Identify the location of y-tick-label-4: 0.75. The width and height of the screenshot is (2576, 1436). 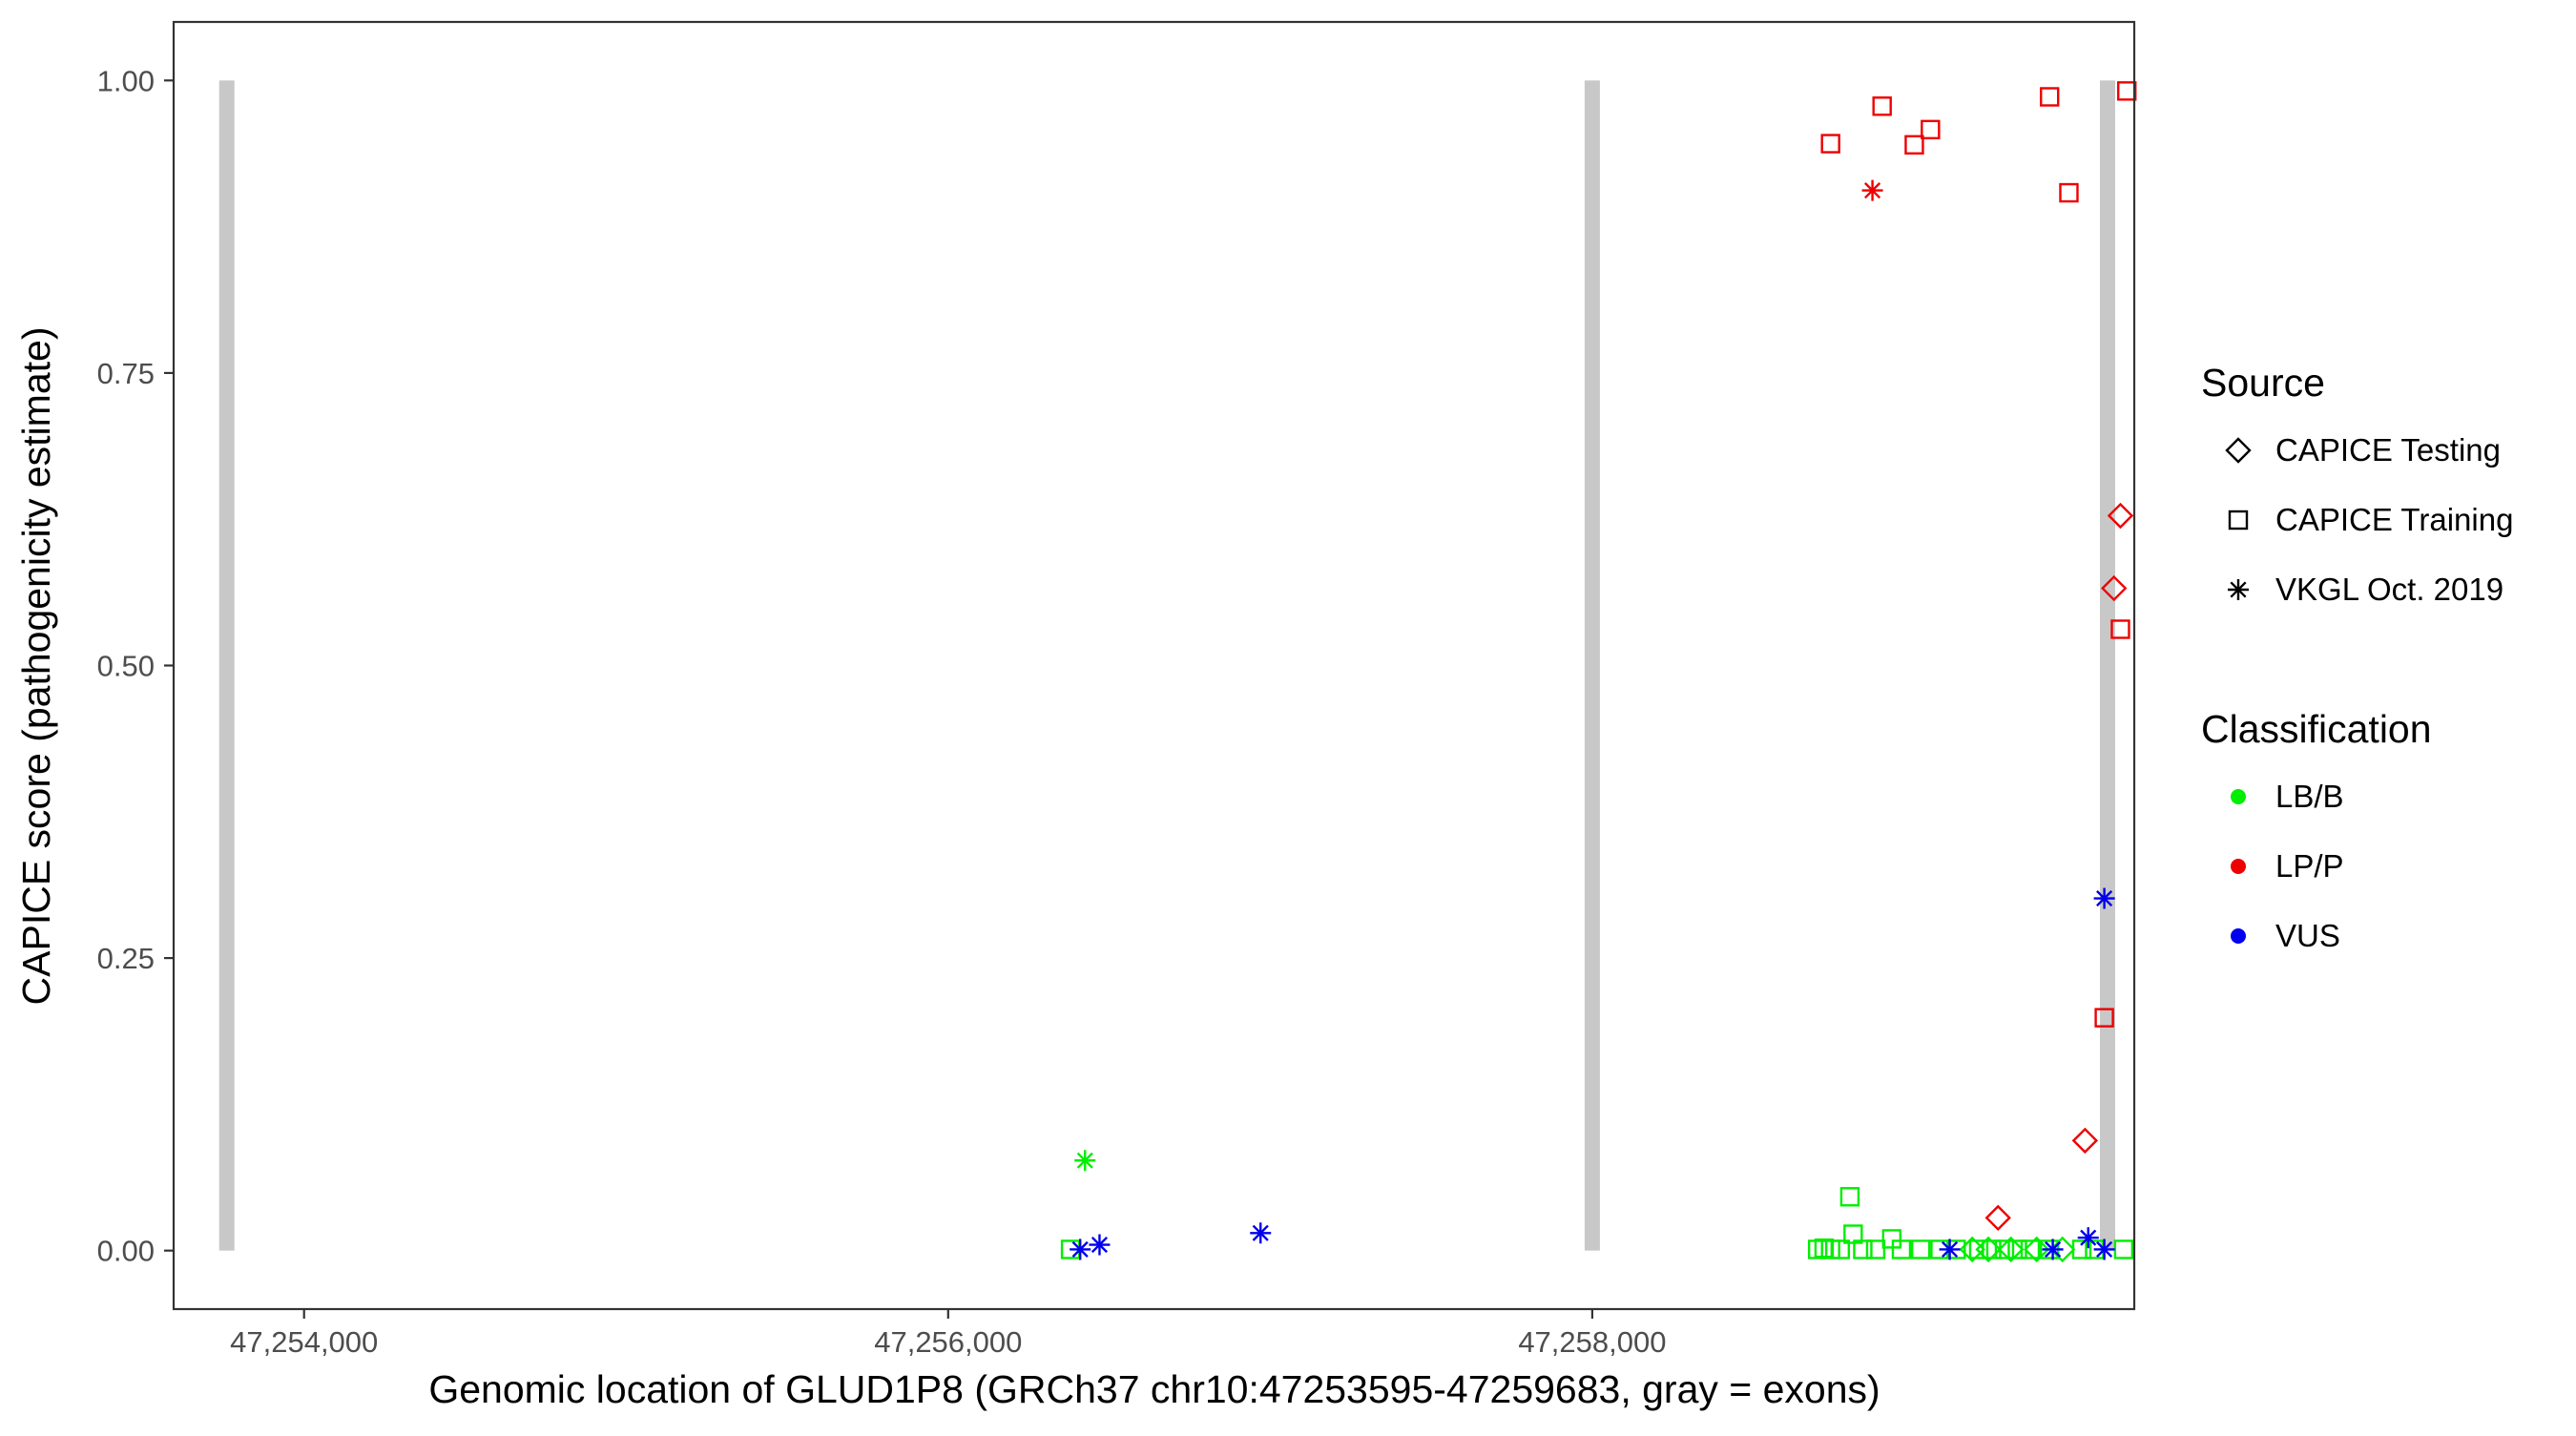
(126, 373).